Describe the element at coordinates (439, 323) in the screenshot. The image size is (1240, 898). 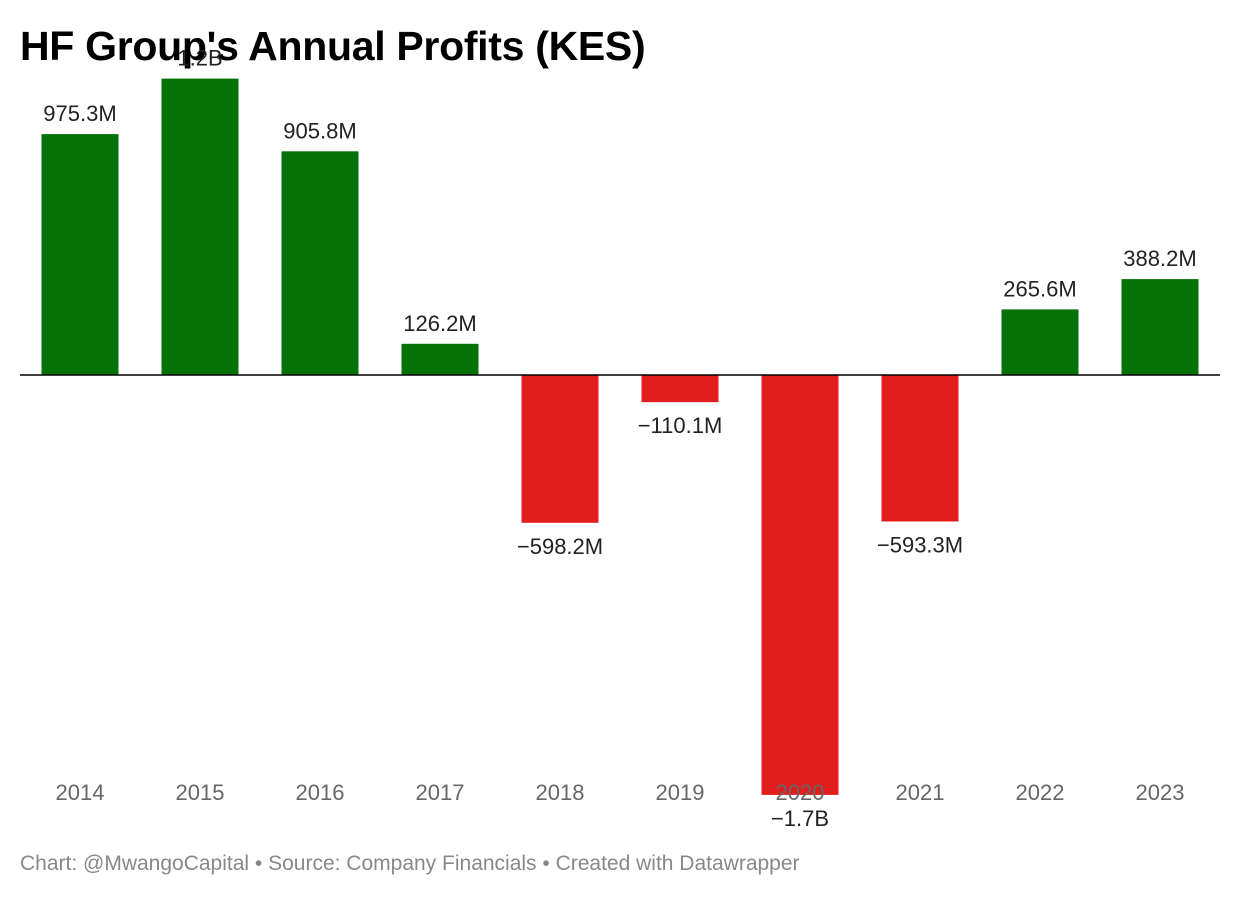
I see `value-label-2017: 126.2M` at that location.